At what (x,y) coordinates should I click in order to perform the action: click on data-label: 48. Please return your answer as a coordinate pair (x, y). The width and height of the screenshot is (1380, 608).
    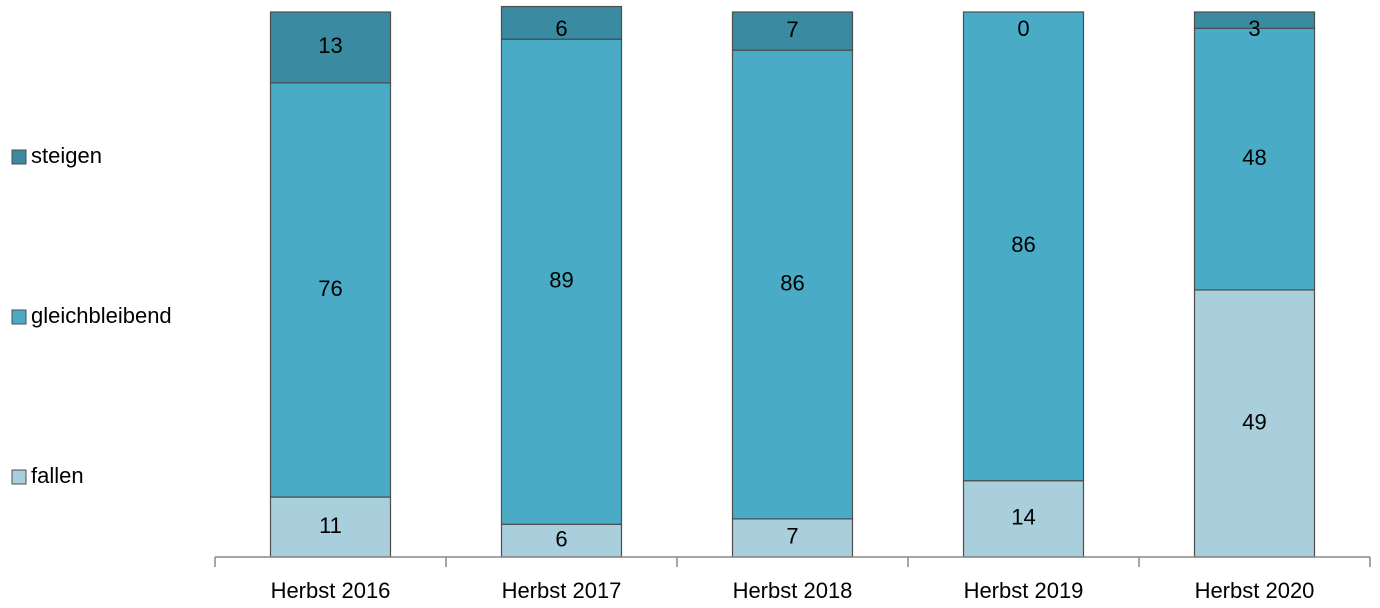
    Looking at the image, I should click on (1254, 157).